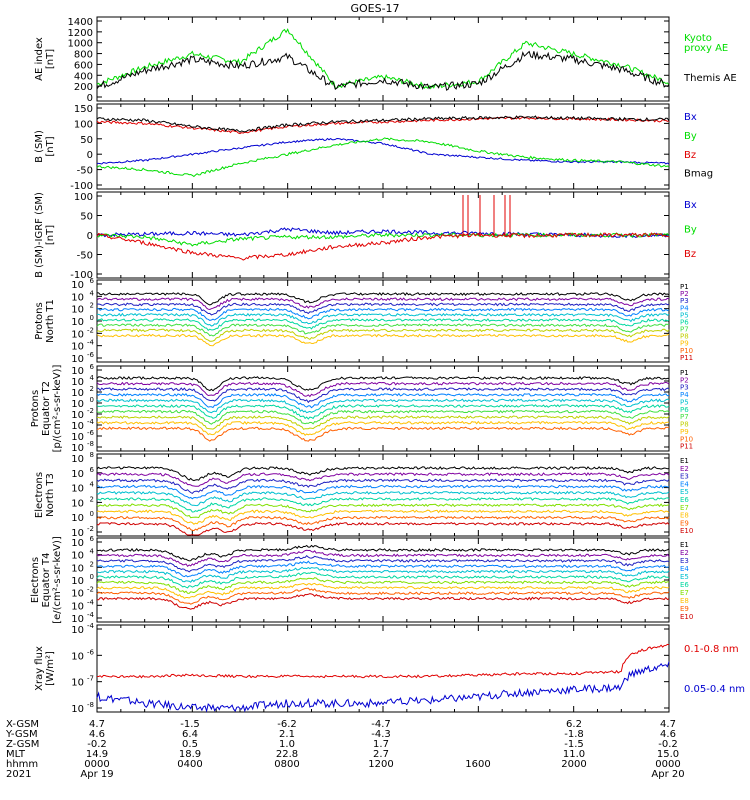  Describe the element at coordinates (574, 724) in the screenshot. I see `footer-value: 6.2` at that location.